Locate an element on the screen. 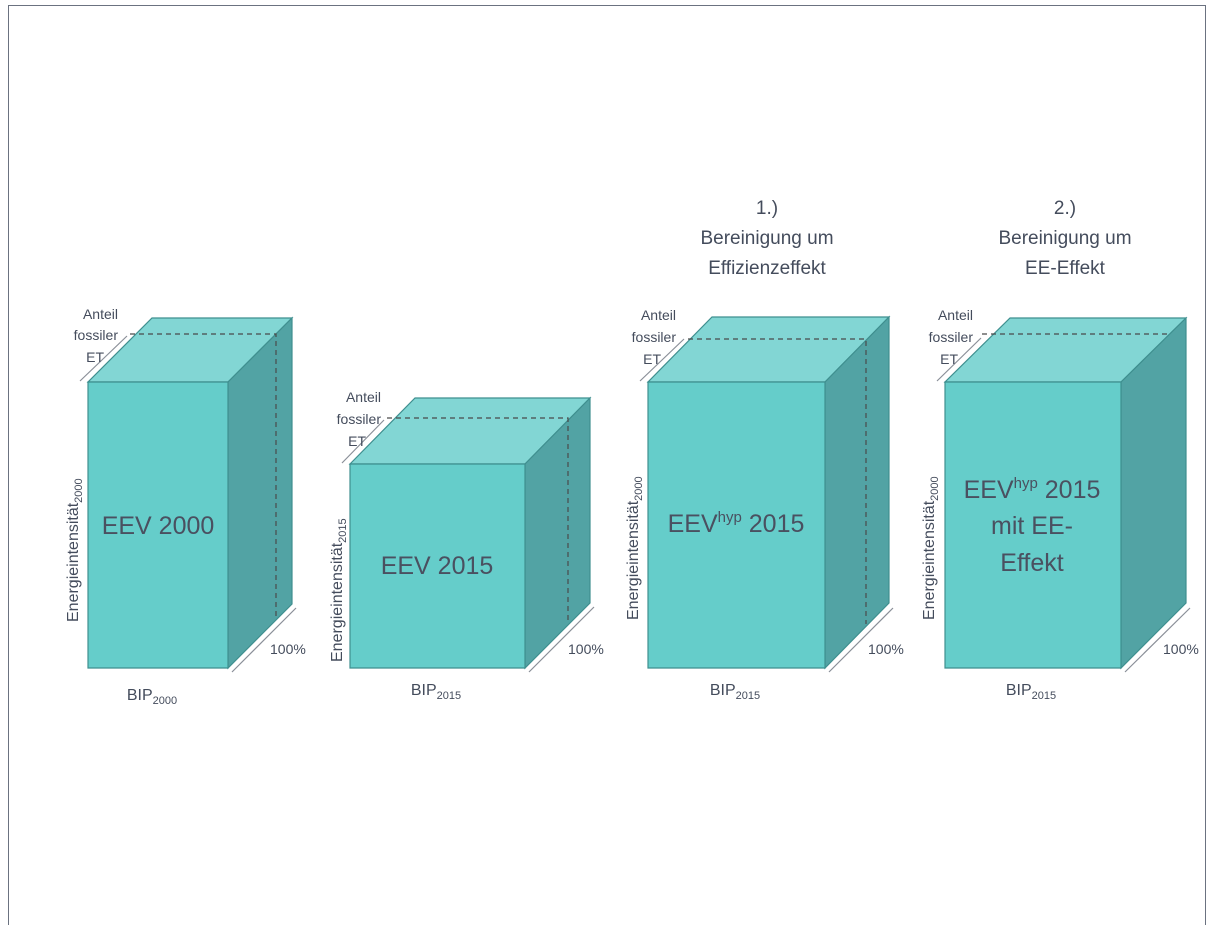 This screenshot has height=925, width=1214. box-1-depth-arrow is located at coordinates (264, 640).